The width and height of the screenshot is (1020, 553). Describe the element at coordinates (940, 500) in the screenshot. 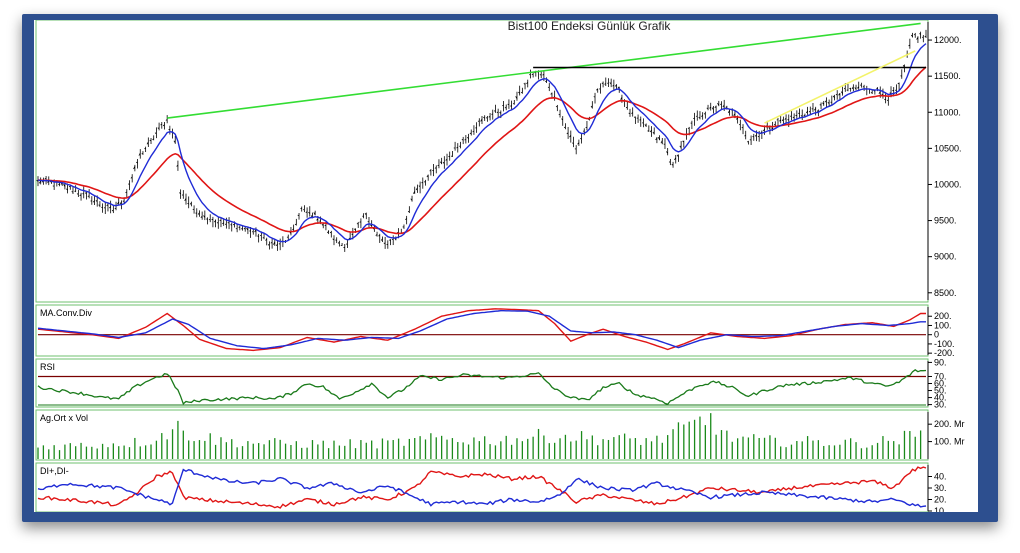

I see `dmi-tick-label: 20.` at that location.